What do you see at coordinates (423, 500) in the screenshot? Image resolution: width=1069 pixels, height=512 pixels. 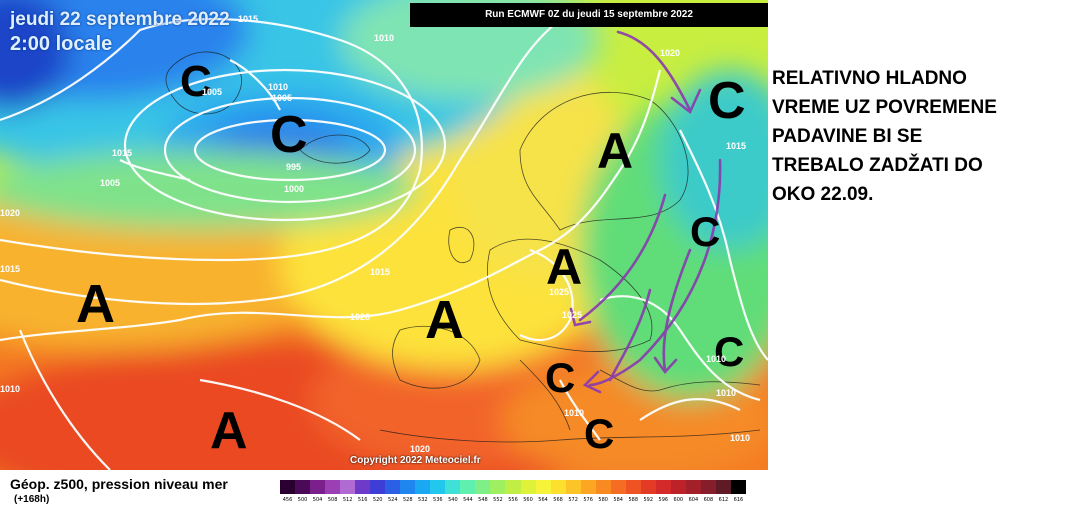 I see `scale-label: 532` at bounding box center [423, 500].